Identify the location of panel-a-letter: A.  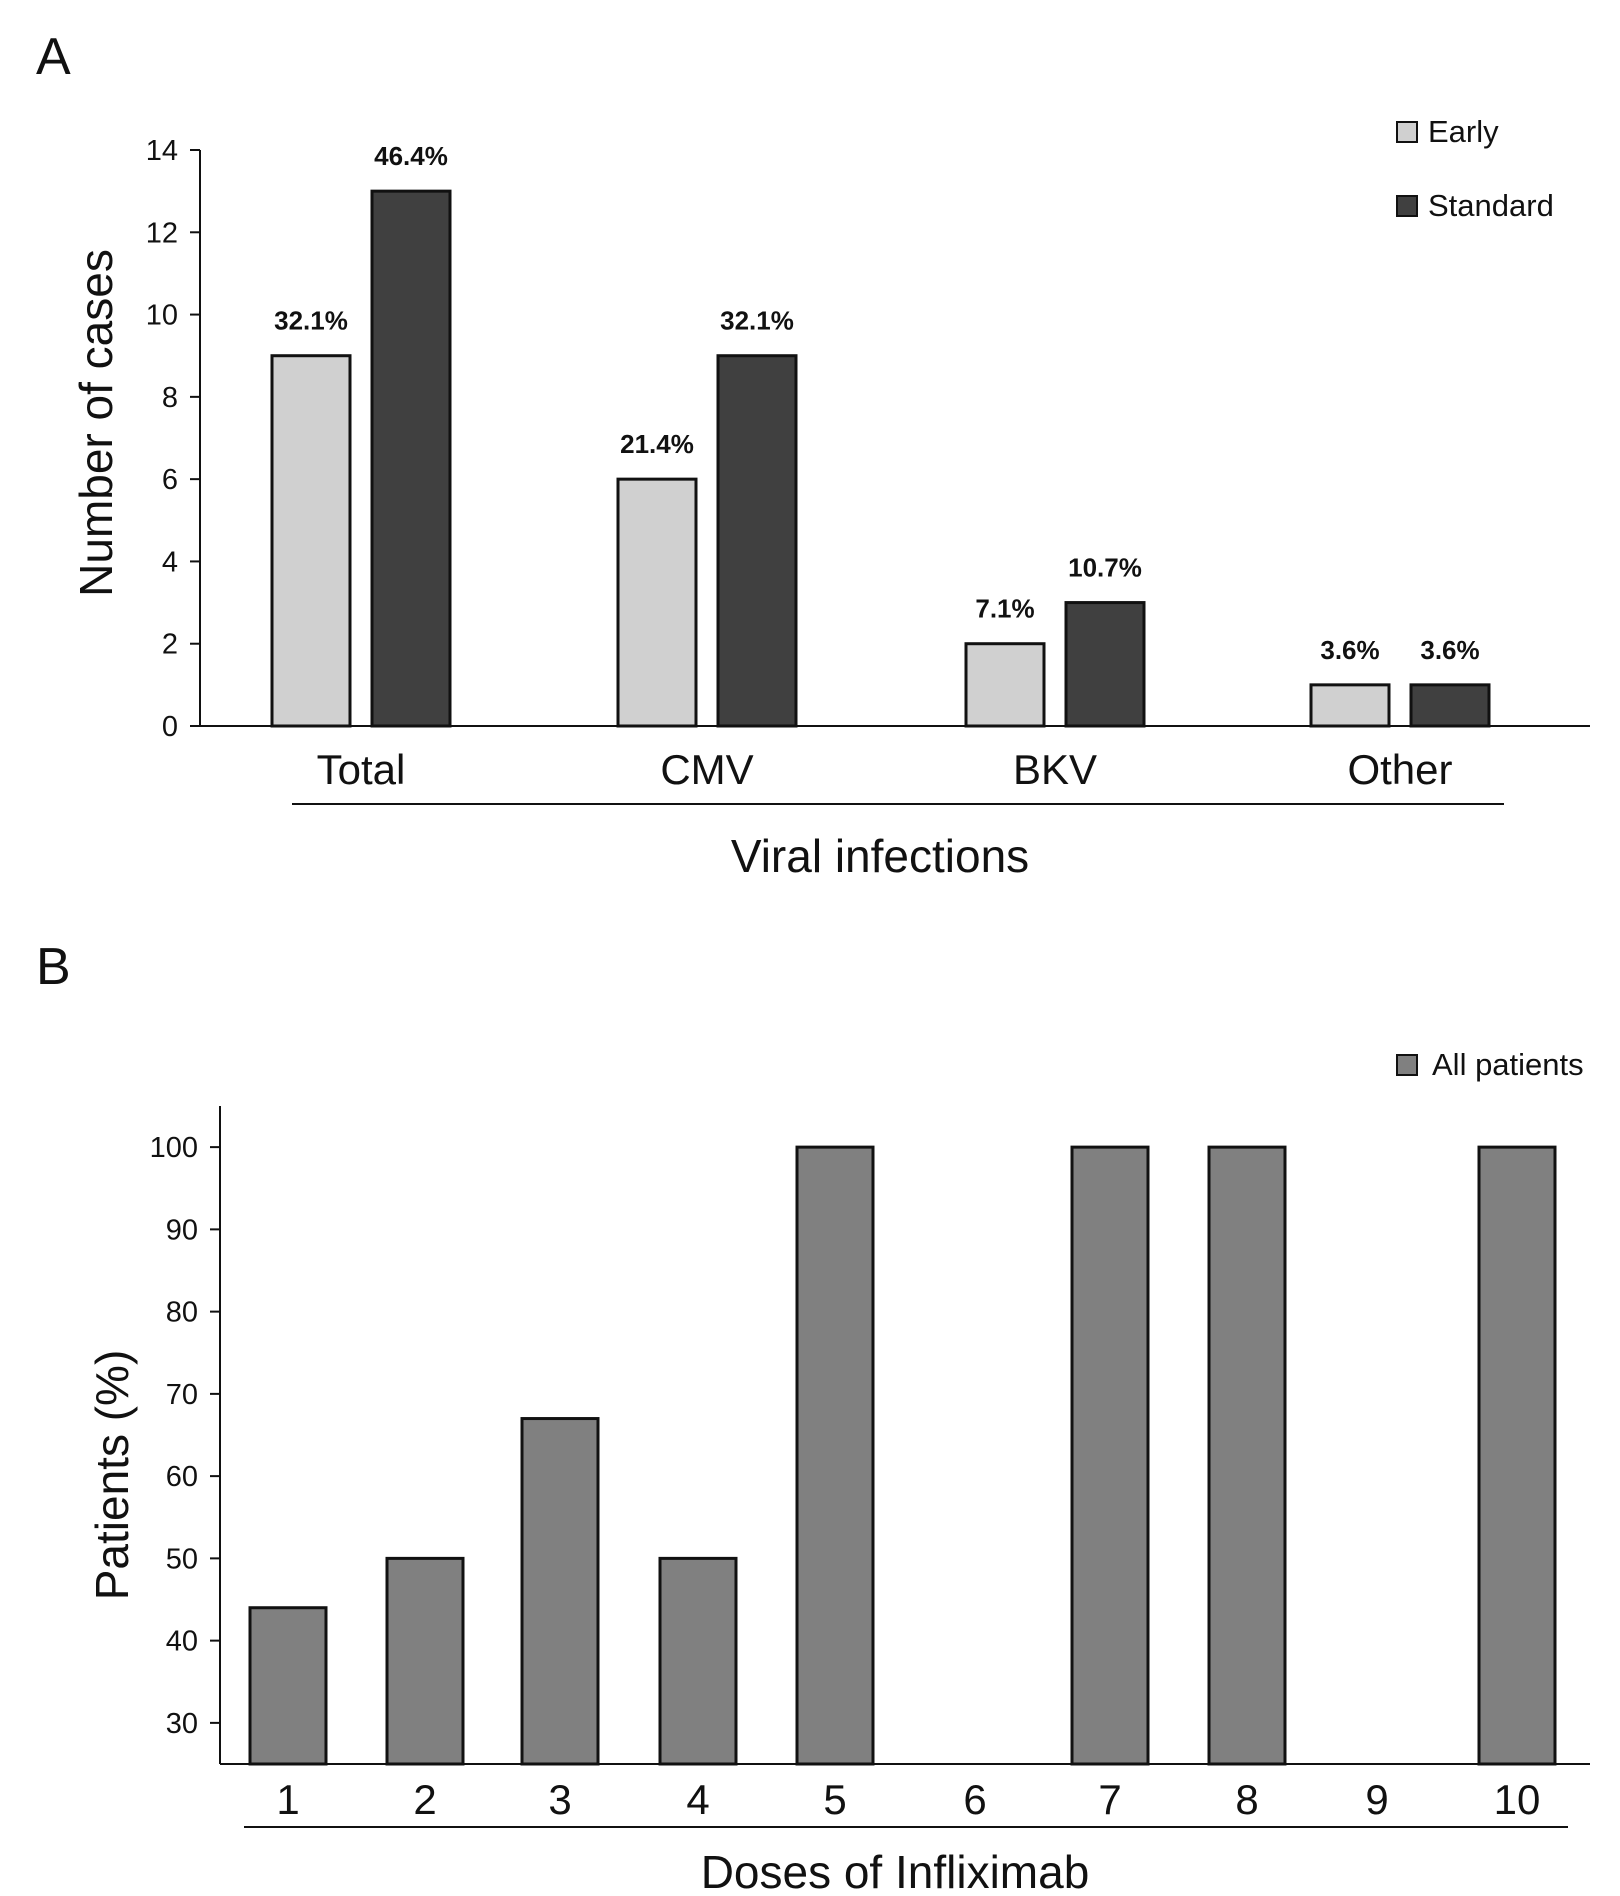
(53, 57).